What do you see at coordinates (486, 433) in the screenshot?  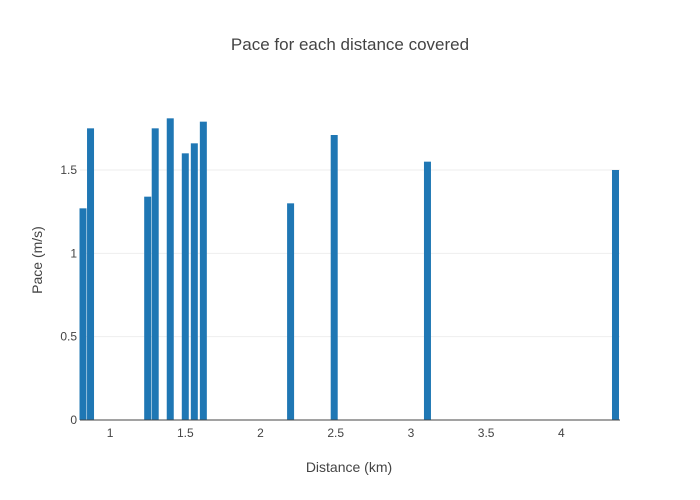 I see `x-tick-label: 3.5` at bounding box center [486, 433].